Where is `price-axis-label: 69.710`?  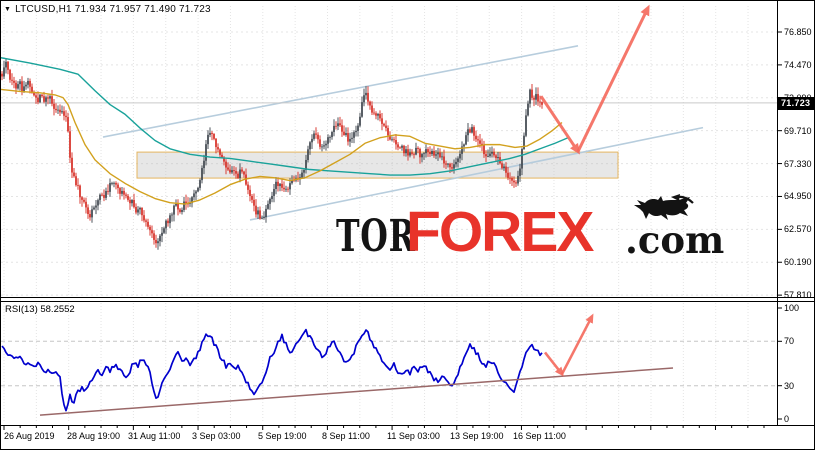 price-axis-label: 69.710 is located at coordinates (798, 130).